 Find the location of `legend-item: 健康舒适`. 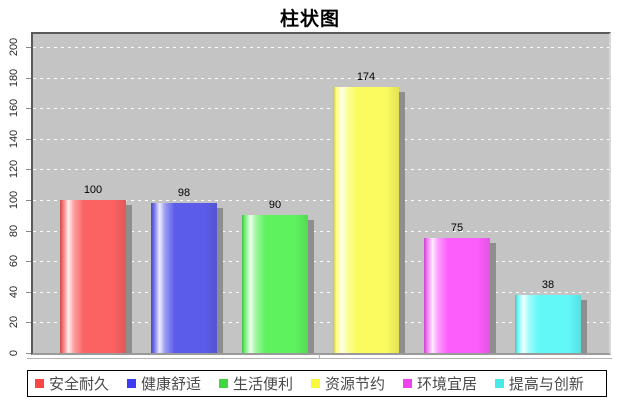

legend-item: 健康舒适 is located at coordinates (163, 383).